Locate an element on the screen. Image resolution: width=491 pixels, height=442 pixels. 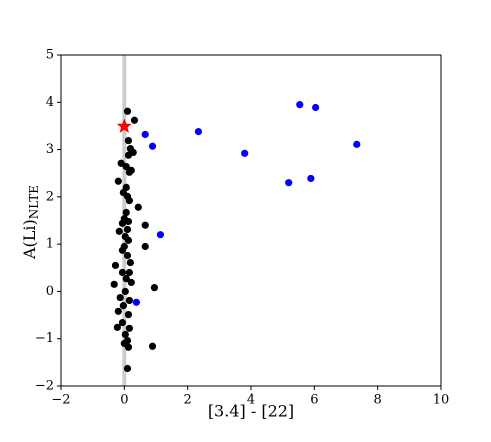
y-tick-label: 2 is located at coordinates (50, 196).